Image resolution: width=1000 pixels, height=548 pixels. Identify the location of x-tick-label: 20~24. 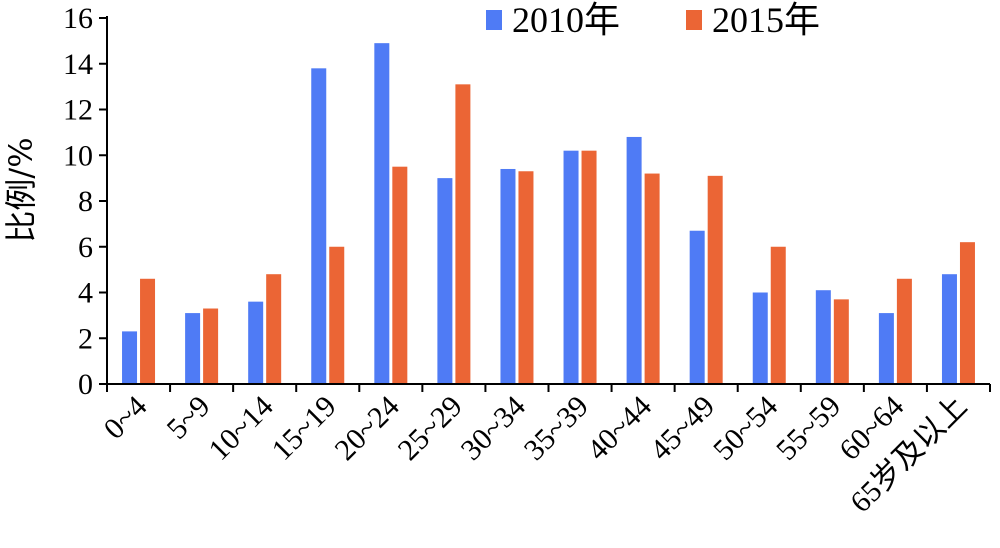
(367, 428).